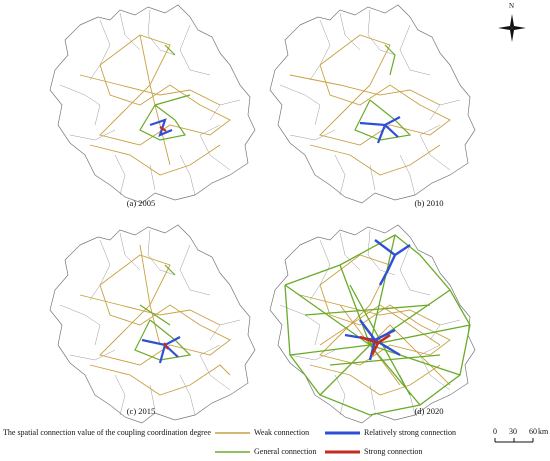 The width and height of the screenshot is (550, 461). Describe the element at coordinates (141, 411) in the screenshot. I see `panel-c-caption: (c) 2015` at that location.